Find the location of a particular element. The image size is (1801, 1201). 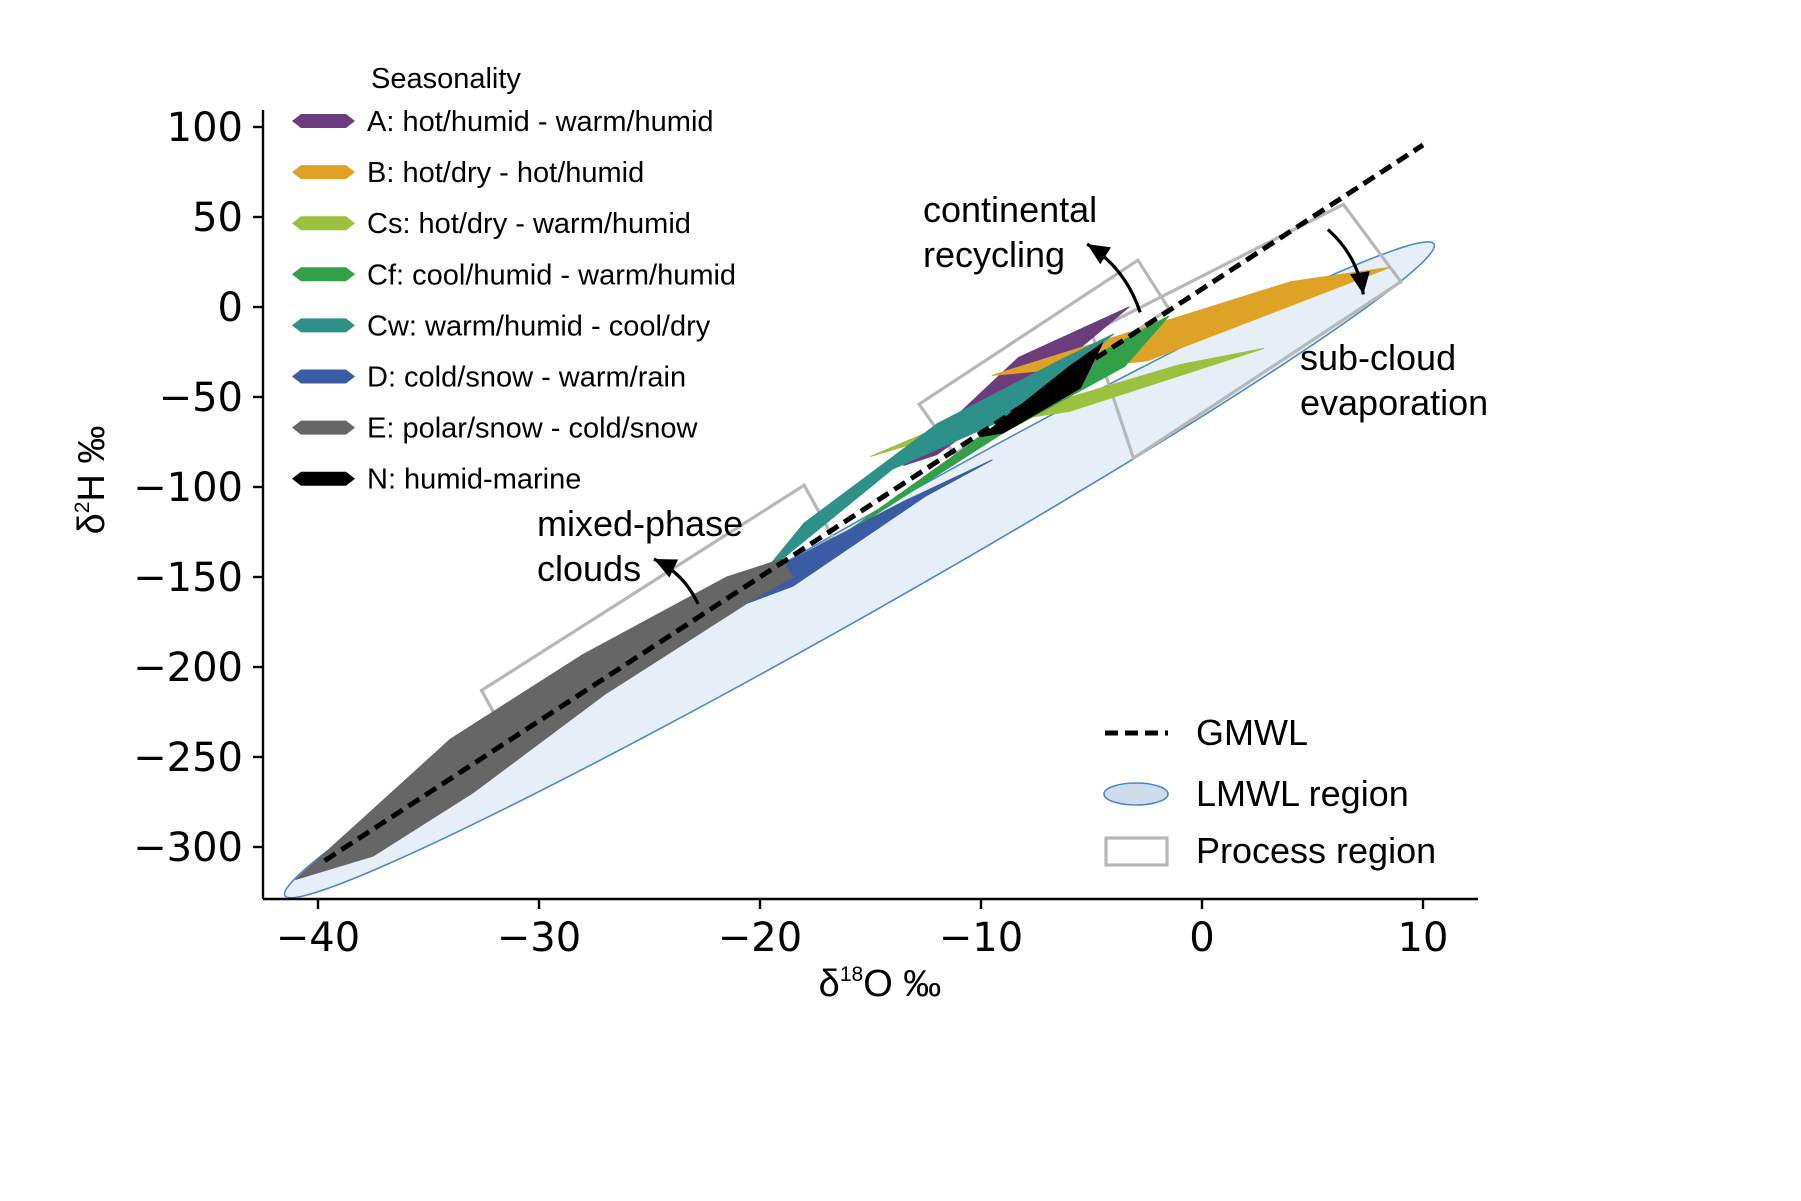

seasonality-legend-title: Seasonality is located at coordinates (446, 79).